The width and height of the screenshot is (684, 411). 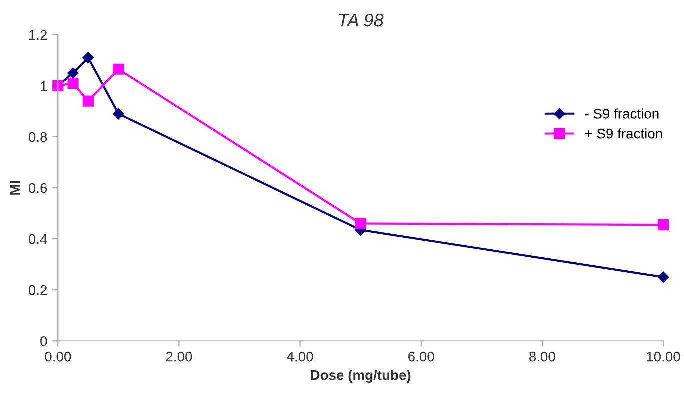 I want to click on legend-label: - S9 fraction, so click(x=622, y=113).